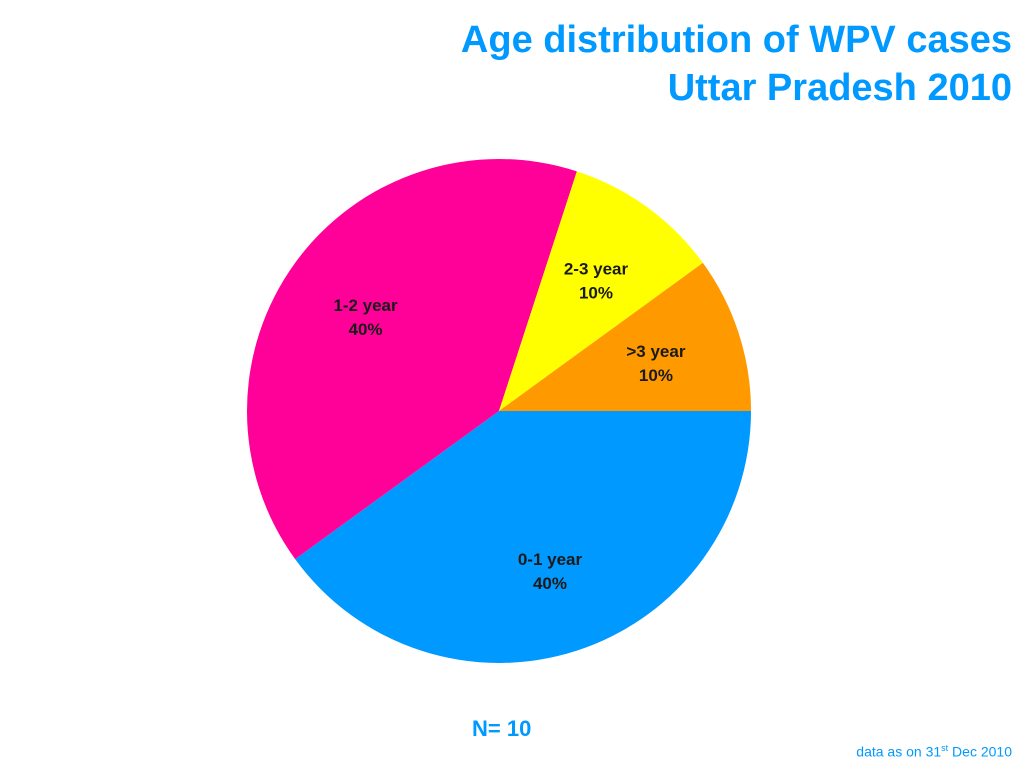 Image resolution: width=1024 pixels, height=768 pixels. I want to click on data-footnote: data as on 31st Dec 2010, so click(934, 751).